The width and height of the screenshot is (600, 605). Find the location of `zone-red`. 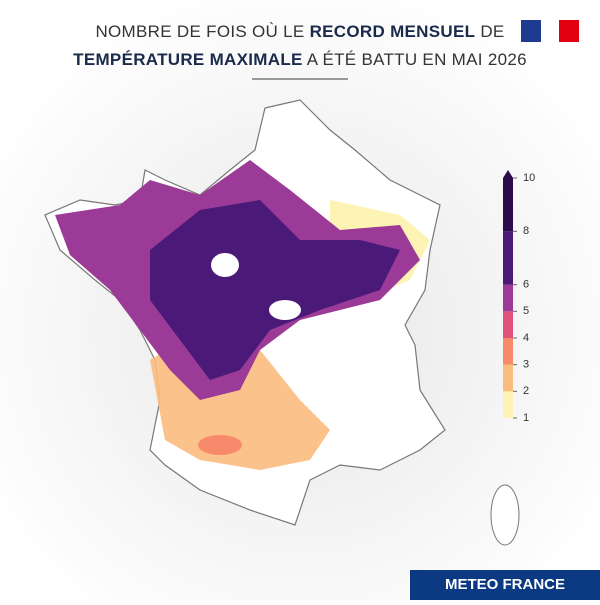

zone-red is located at coordinates (220, 445).